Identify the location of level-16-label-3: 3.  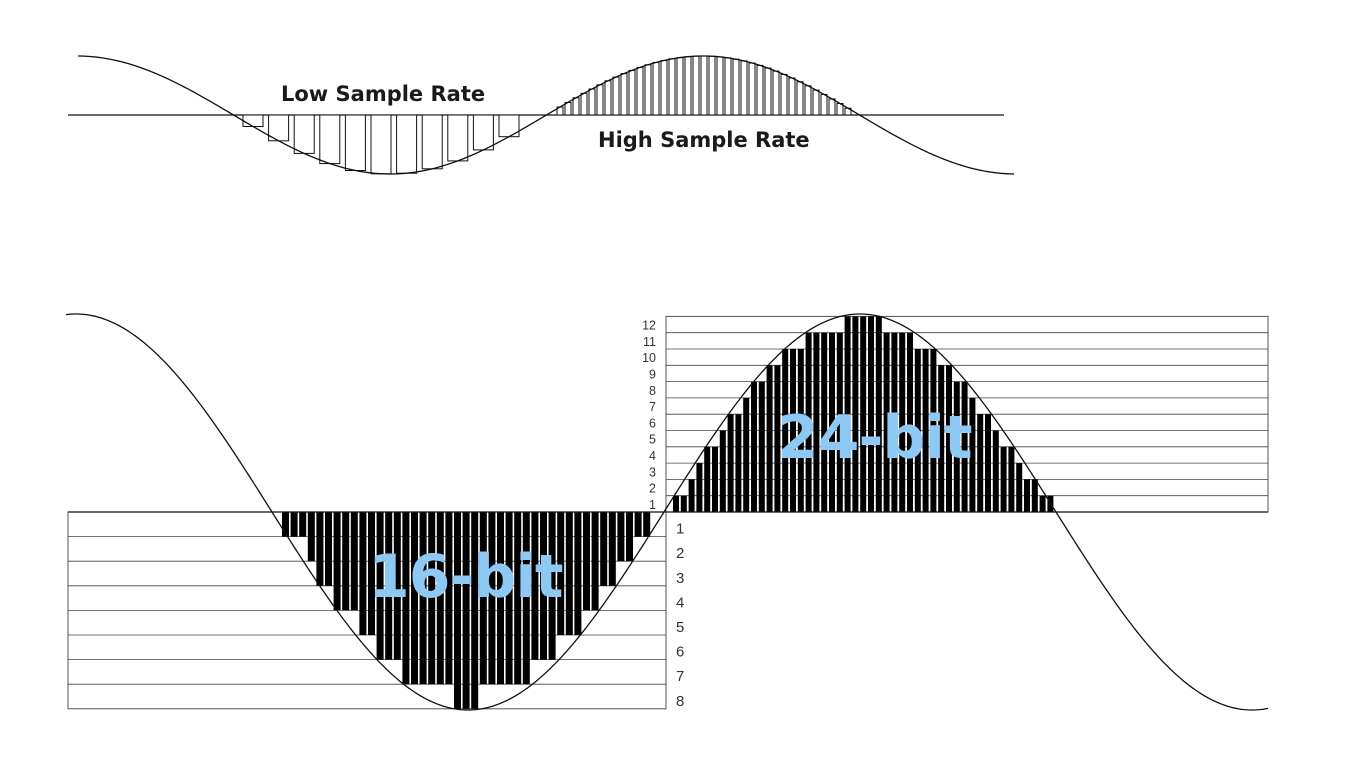
(680, 578).